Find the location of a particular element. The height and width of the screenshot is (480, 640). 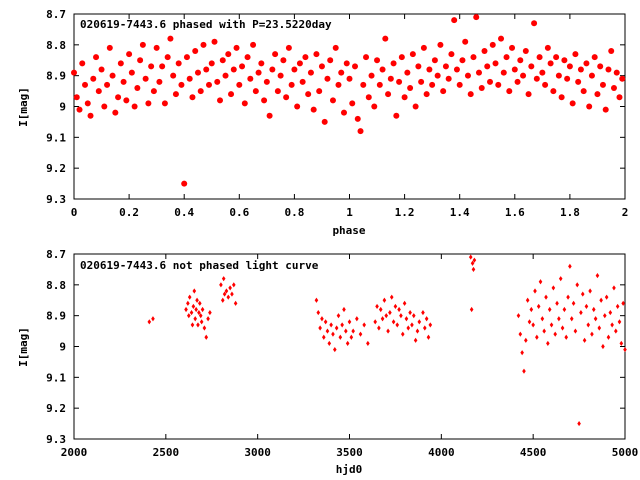

y-tick-label: 8.9 is located at coordinates (56, 76).